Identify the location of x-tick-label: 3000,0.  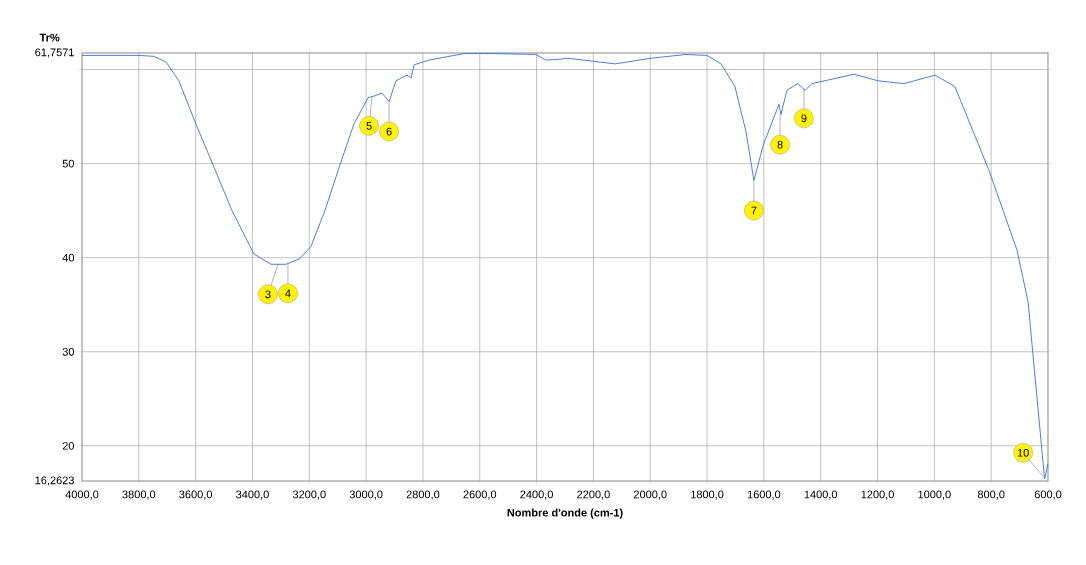
(366, 495).